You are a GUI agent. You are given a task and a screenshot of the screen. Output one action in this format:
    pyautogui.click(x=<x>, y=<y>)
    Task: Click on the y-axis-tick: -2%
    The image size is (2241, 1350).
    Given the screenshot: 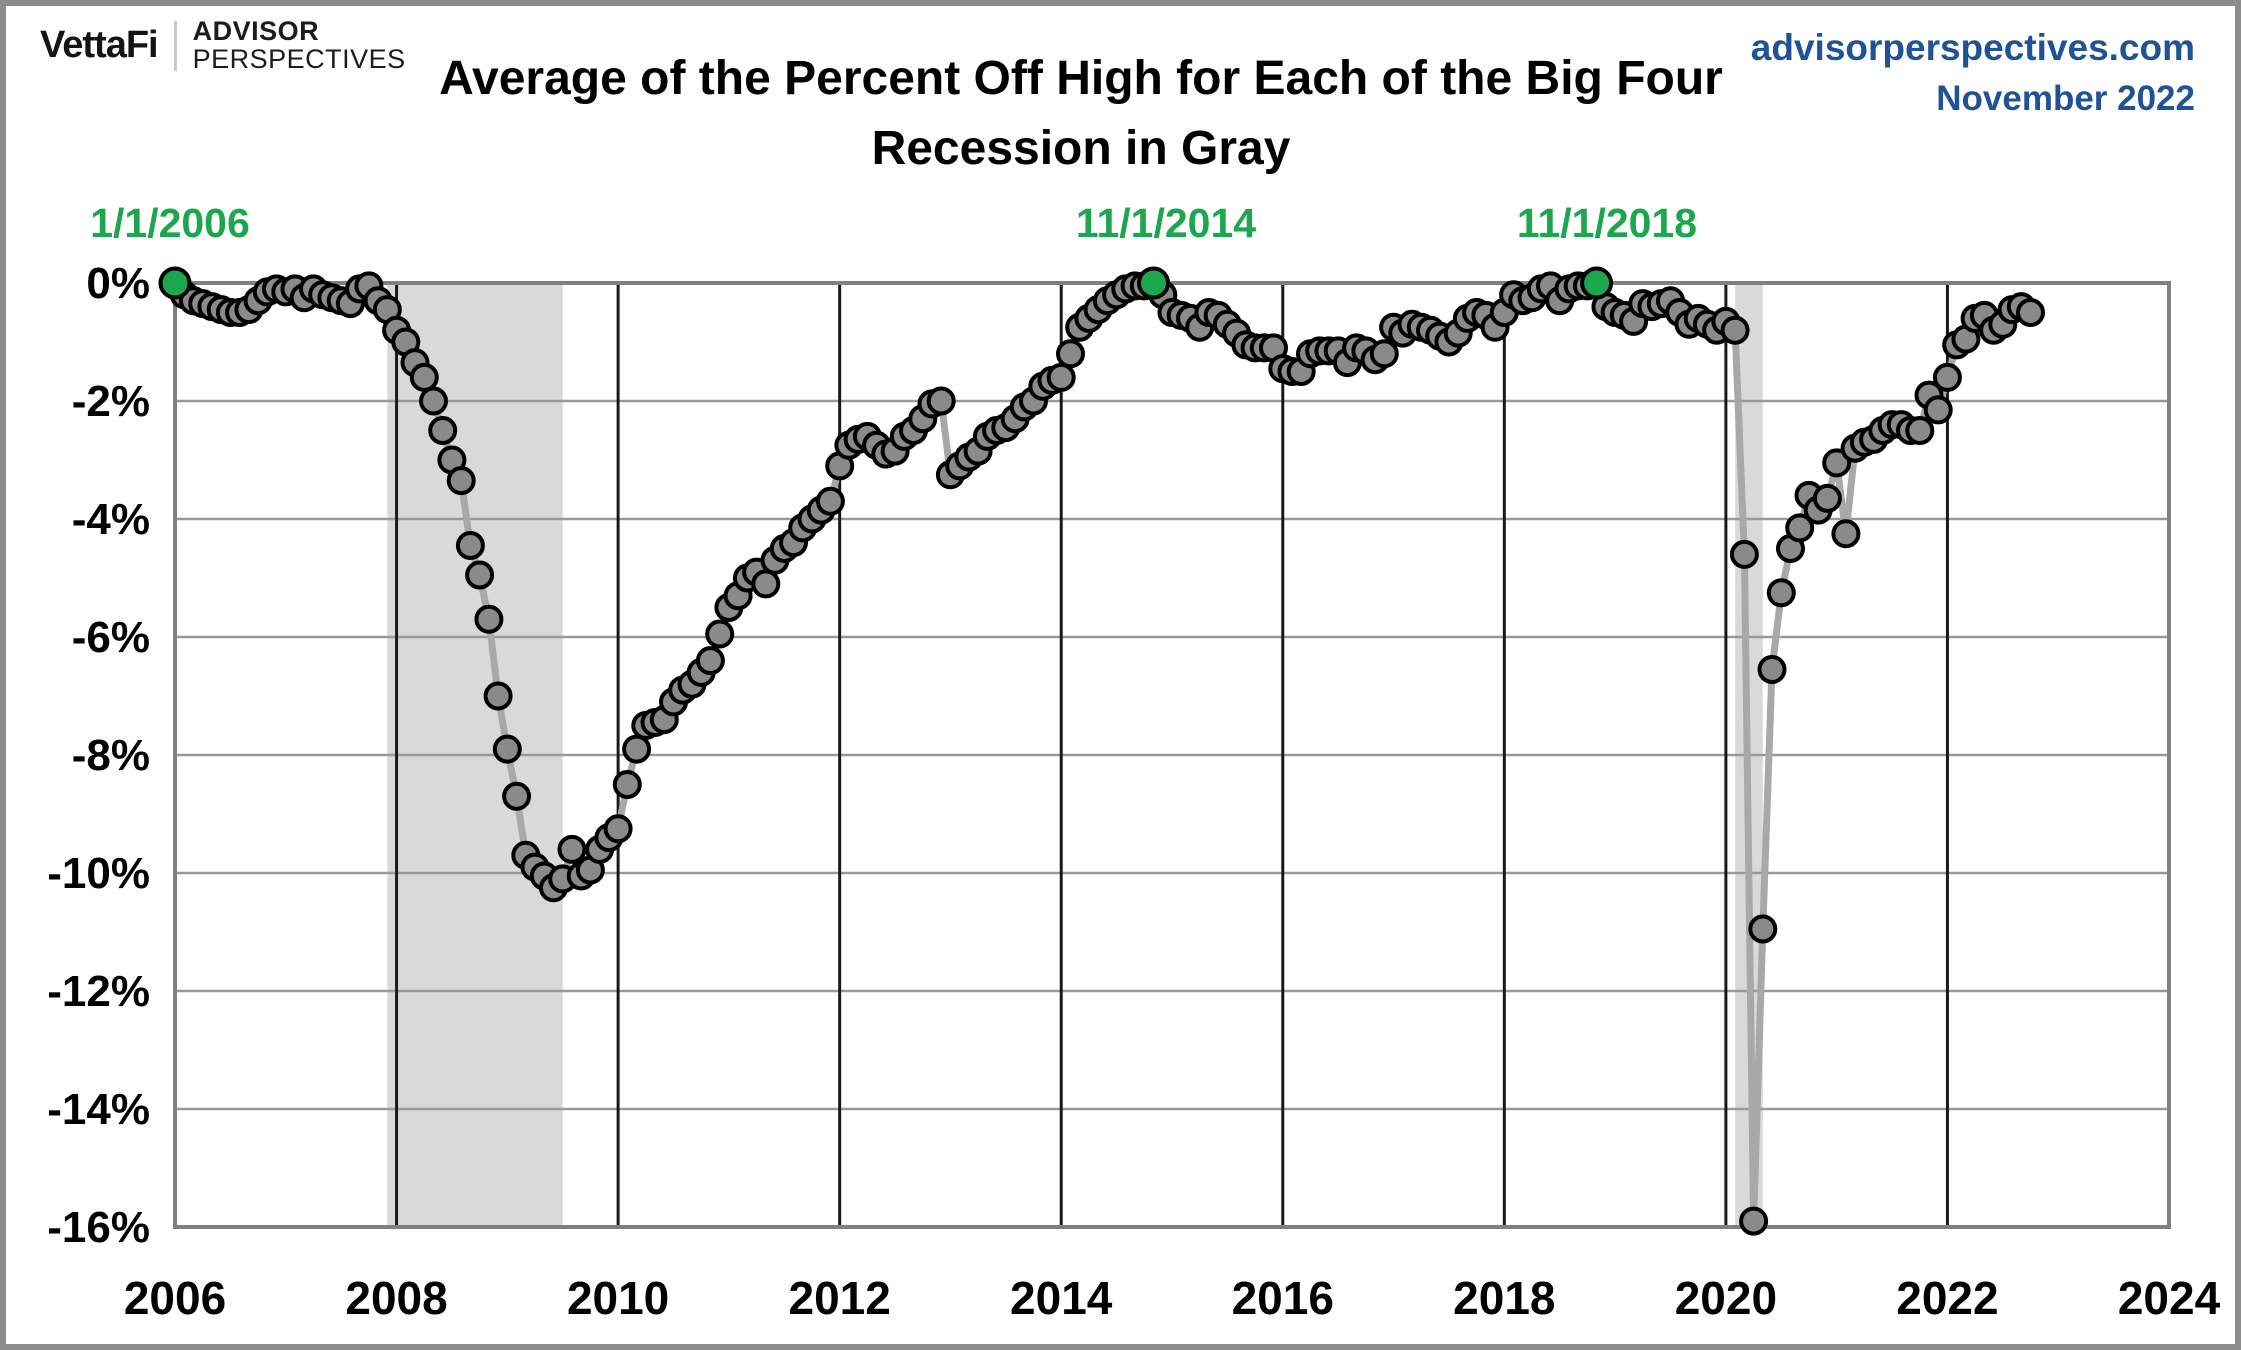 What is the action you would take?
    pyautogui.click(x=111, y=401)
    